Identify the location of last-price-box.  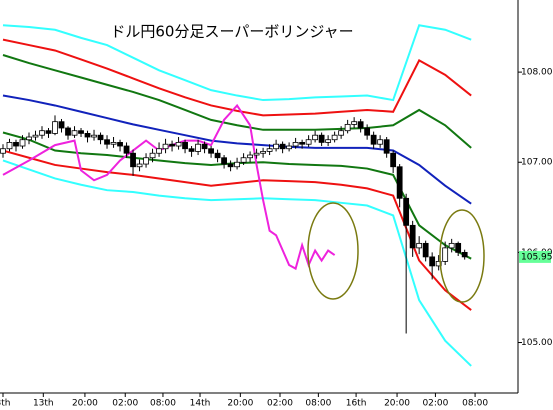
(535, 256).